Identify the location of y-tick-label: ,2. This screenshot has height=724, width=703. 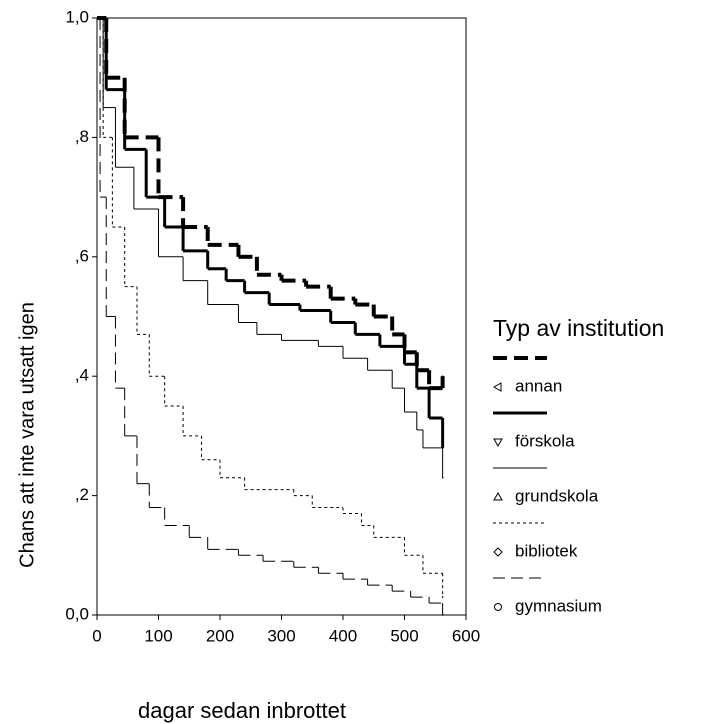
(82, 494).